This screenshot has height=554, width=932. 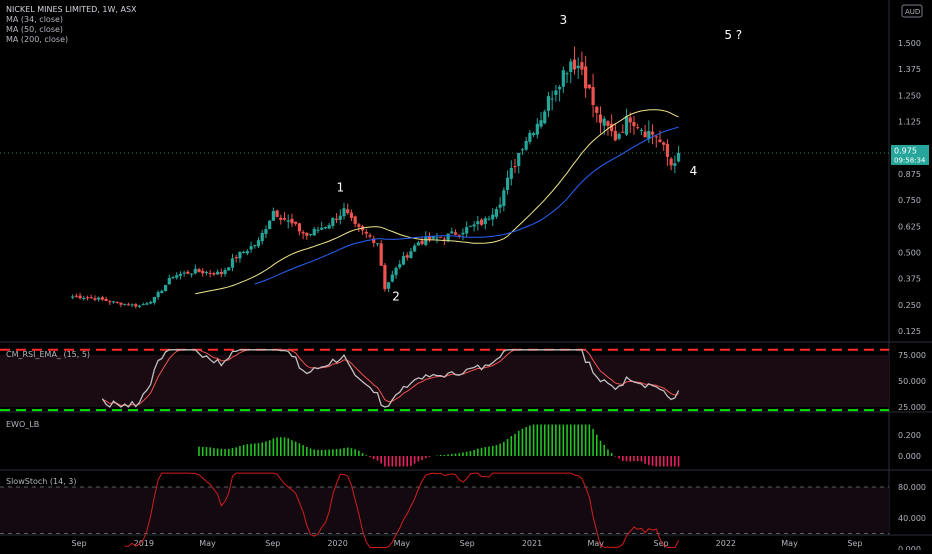 What do you see at coordinates (910, 160) in the screenshot?
I see `price-tag-time: 09:58:34` at bounding box center [910, 160].